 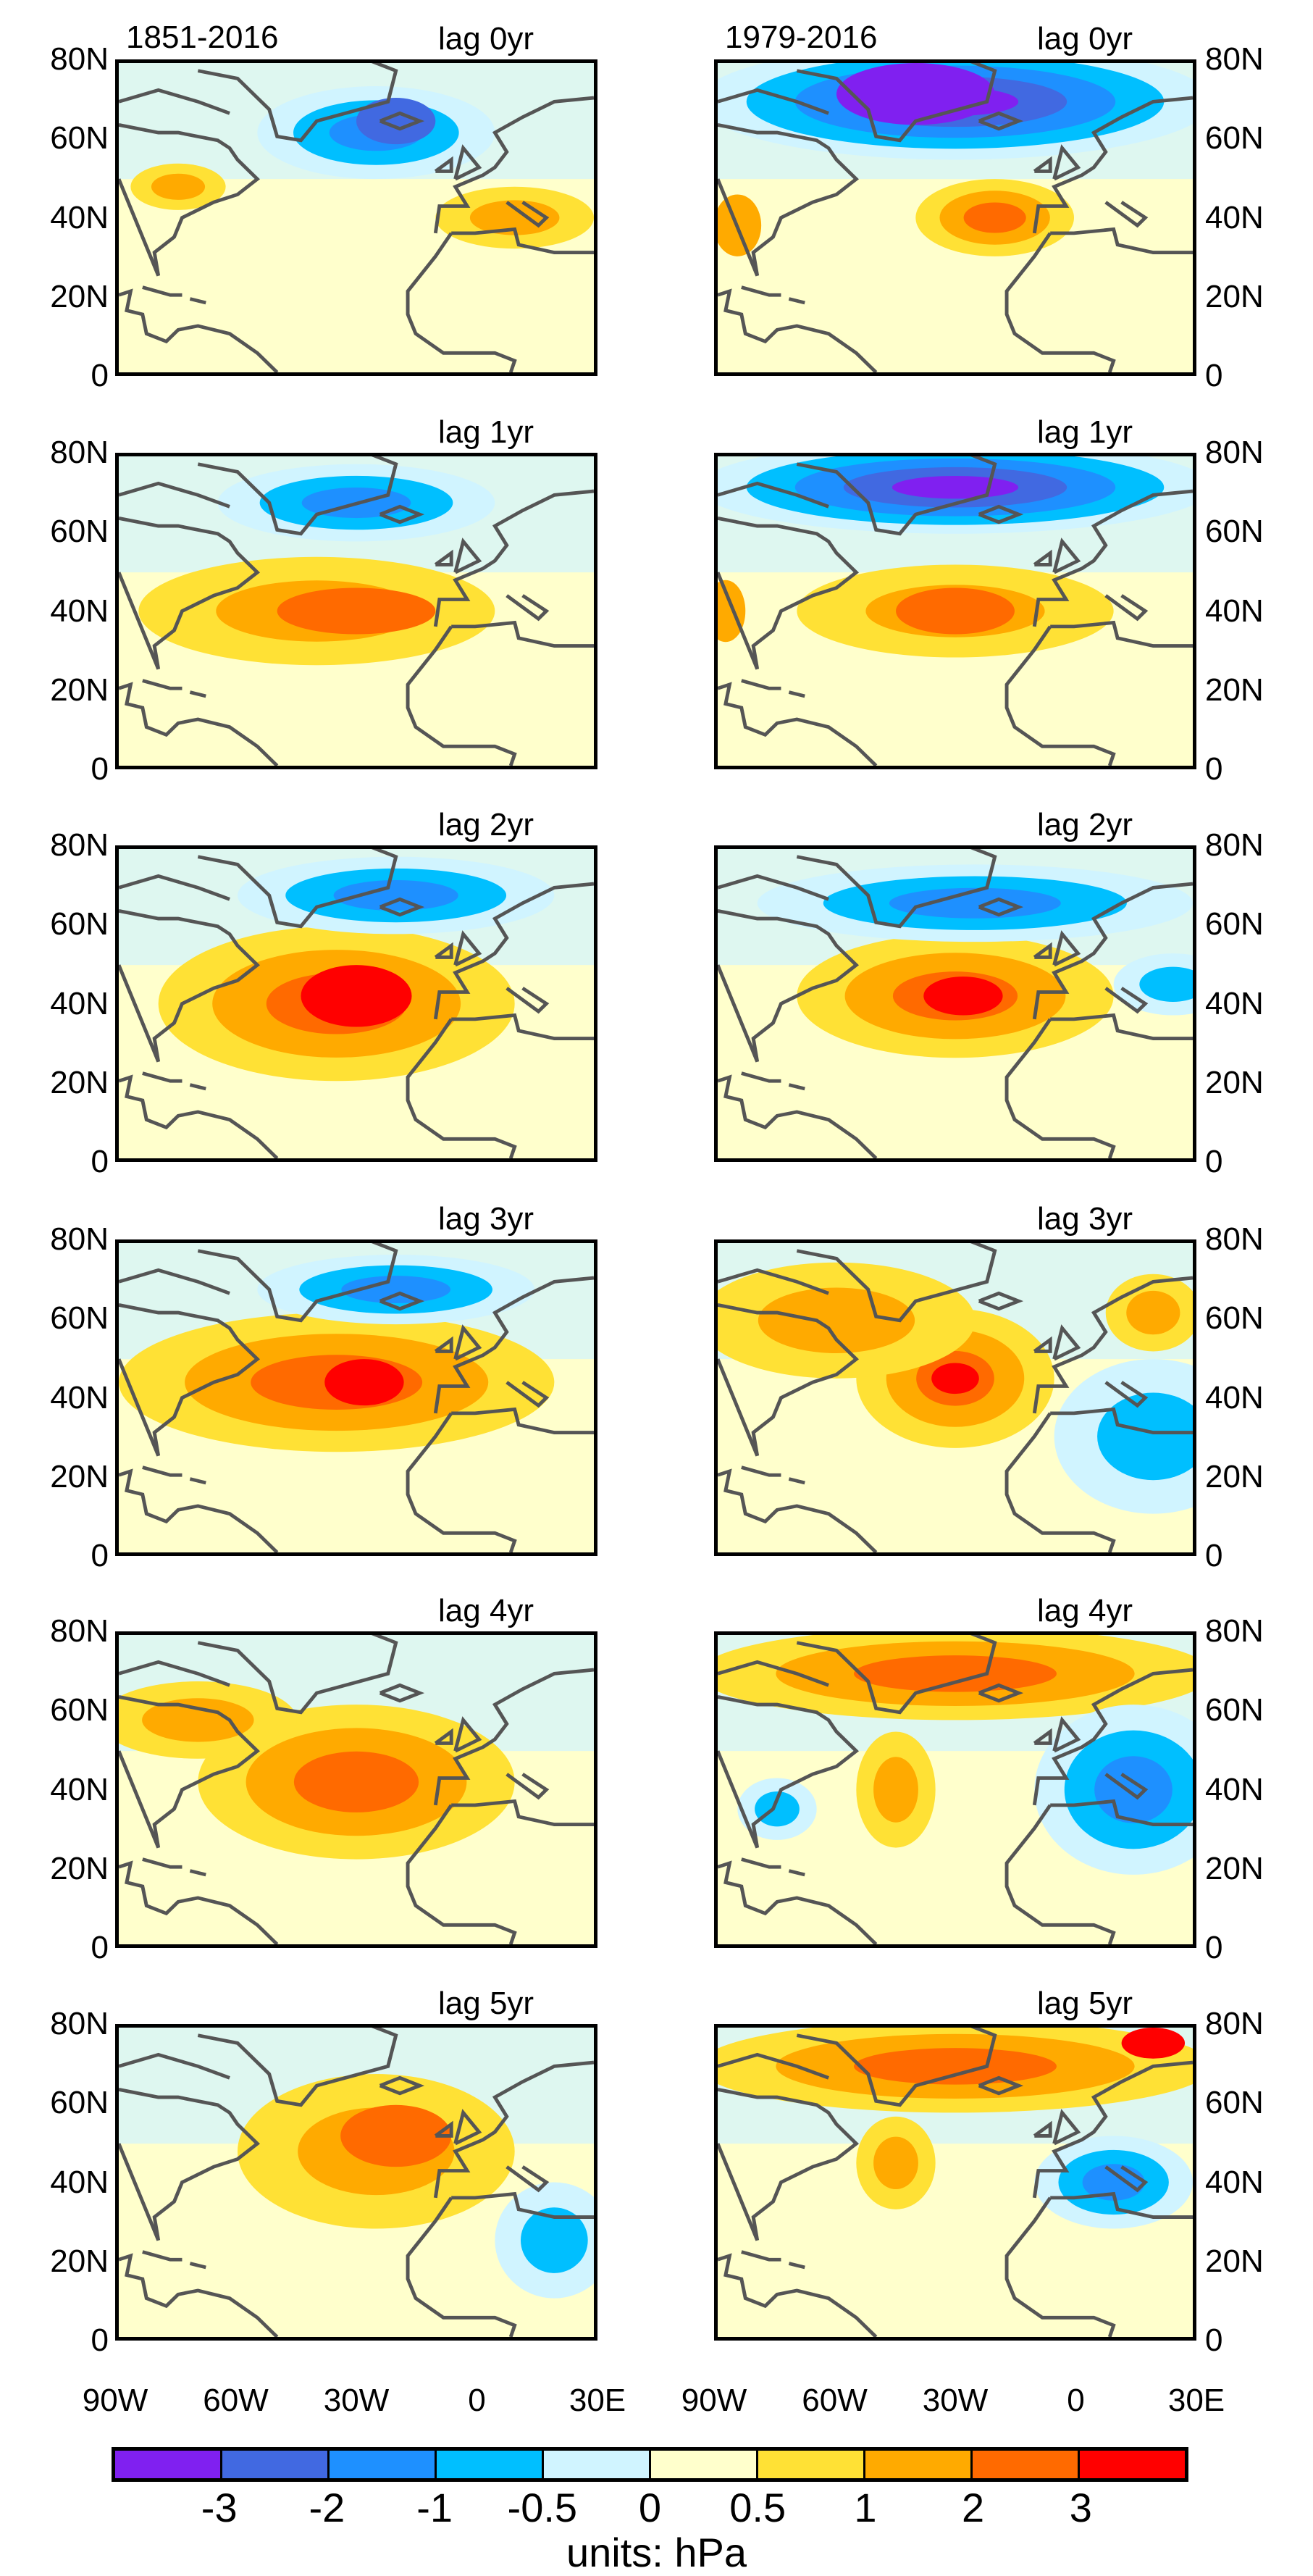 What do you see at coordinates (356, 2400) in the screenshot?
I see `lon-tick-label: 30W` at bounding box center [356, 2400].